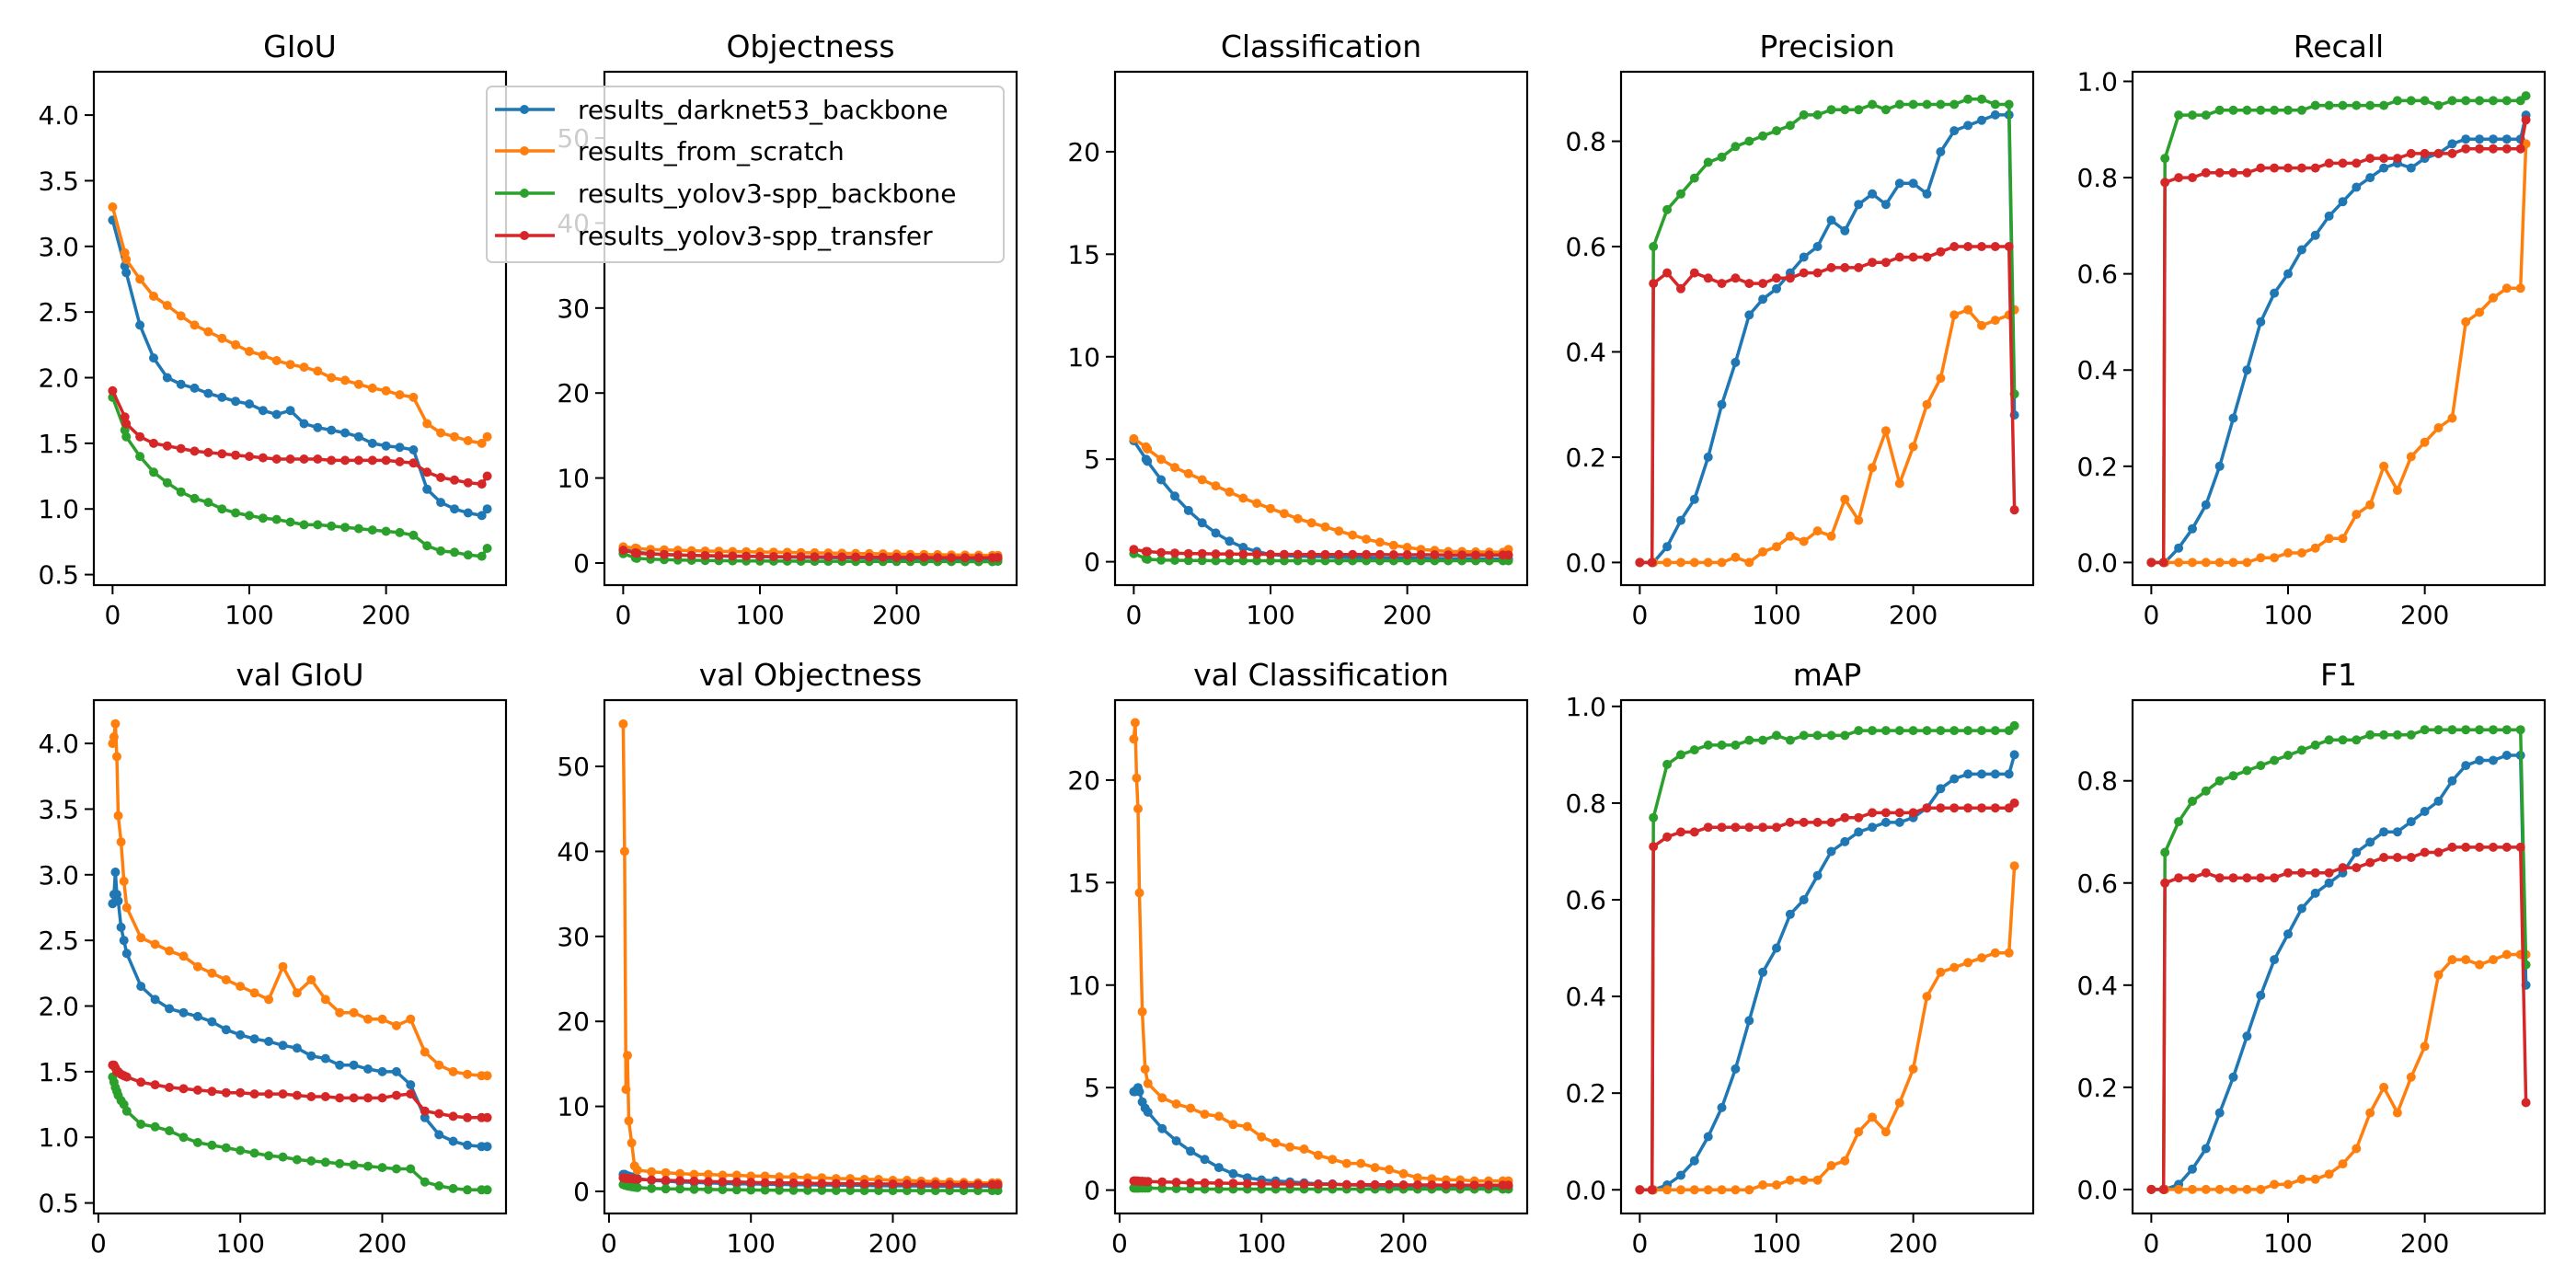 The height and width of the screenshot is (1288, 2576). Describe the element at coordinates (714, 236) in the screenshot. I see `legend-entry: results_yolov3-spp_transfer` at that location.